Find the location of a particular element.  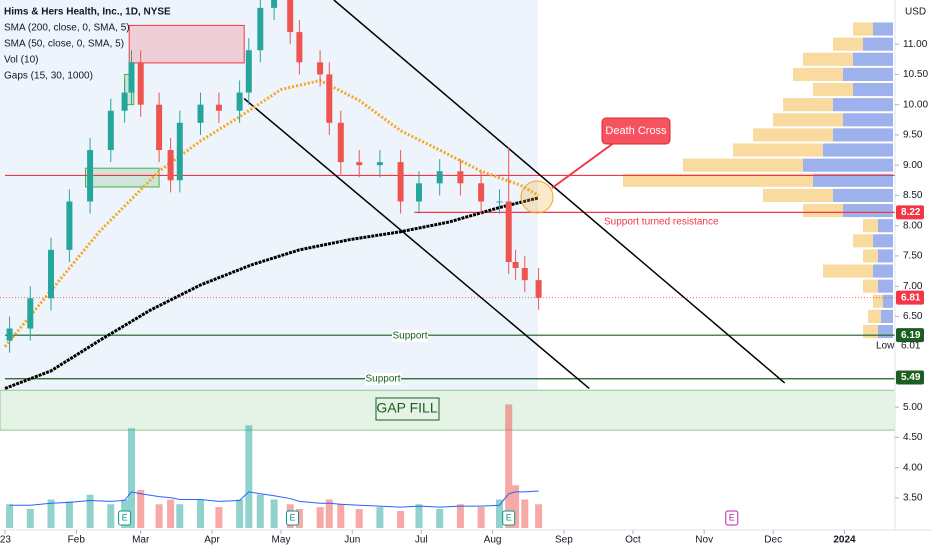

y-tick-label: 5.00 is located at coordinates (913, 407).